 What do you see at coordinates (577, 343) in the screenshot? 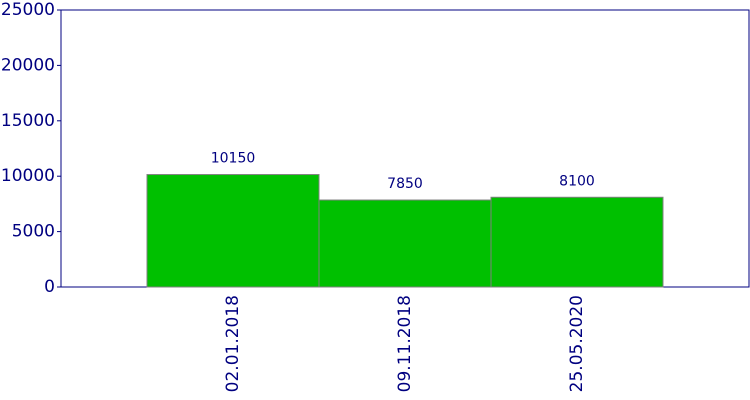
I see `x-tick-label: 25.05.2020` at bounding box center [577, 343].